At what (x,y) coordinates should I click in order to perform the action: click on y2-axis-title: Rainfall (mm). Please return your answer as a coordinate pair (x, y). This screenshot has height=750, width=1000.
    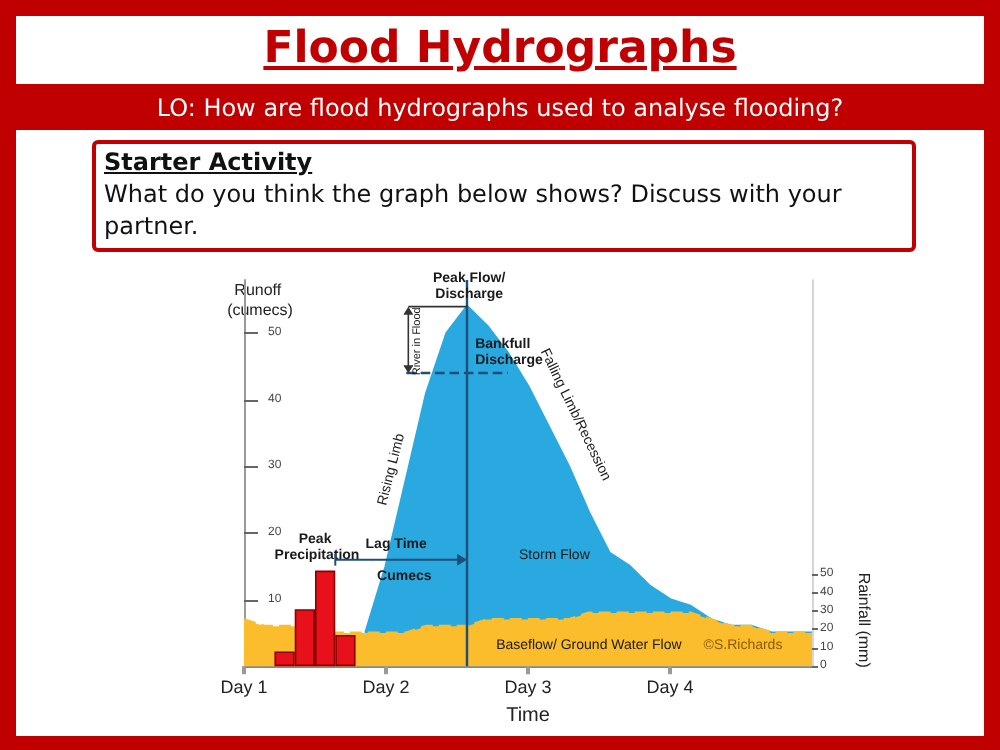
    Looking at the image, I should click on (864, 620).